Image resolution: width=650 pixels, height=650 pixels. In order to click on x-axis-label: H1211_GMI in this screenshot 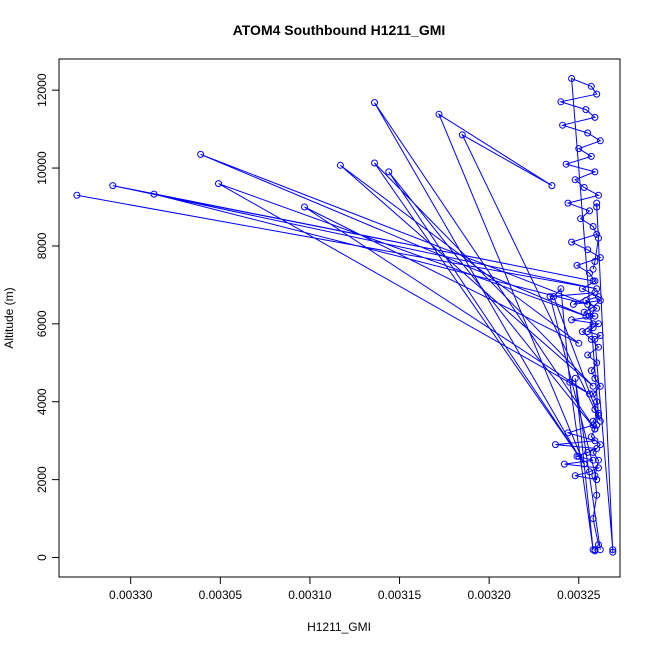, I will do `click(339, 627)`.